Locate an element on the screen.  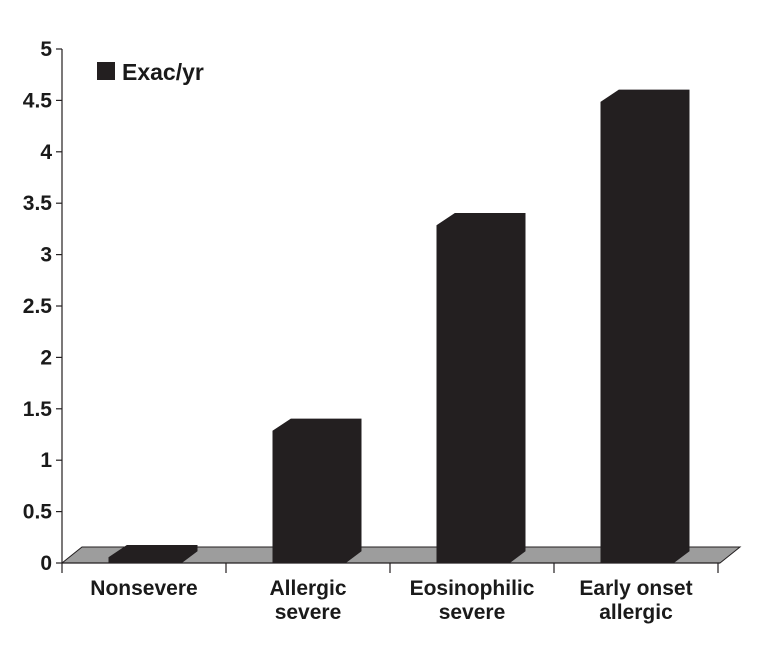
x-tick-label: Nonsevere is located at coordinates (143, 588).